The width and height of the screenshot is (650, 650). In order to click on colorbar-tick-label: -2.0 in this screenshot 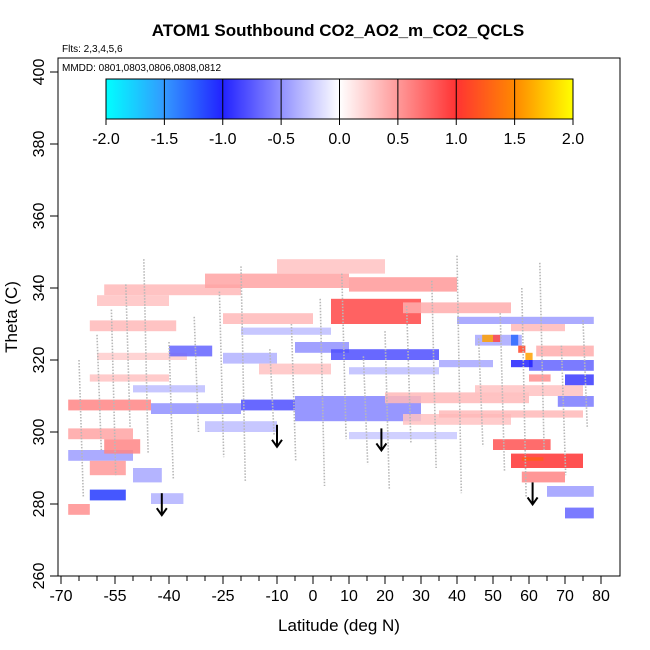, I will do `click(106, 139)`.